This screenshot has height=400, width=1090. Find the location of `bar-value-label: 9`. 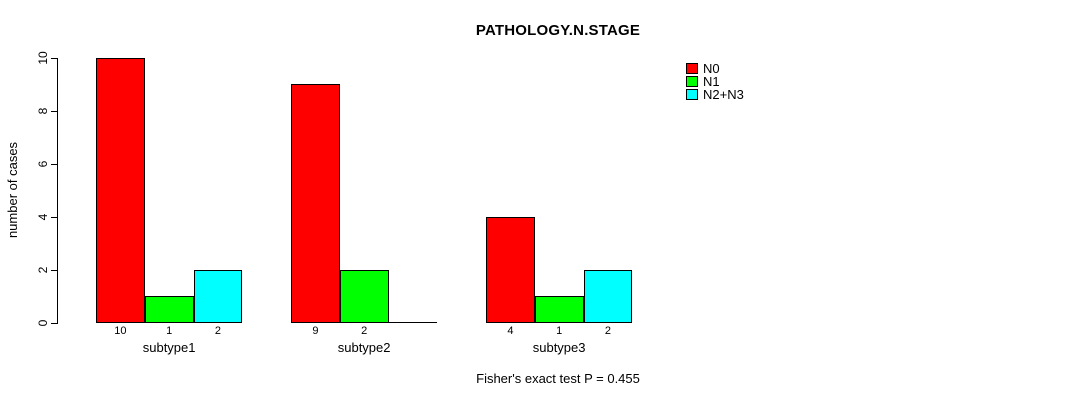

bar-value-label: 9 is located at coordinates (315, 331).